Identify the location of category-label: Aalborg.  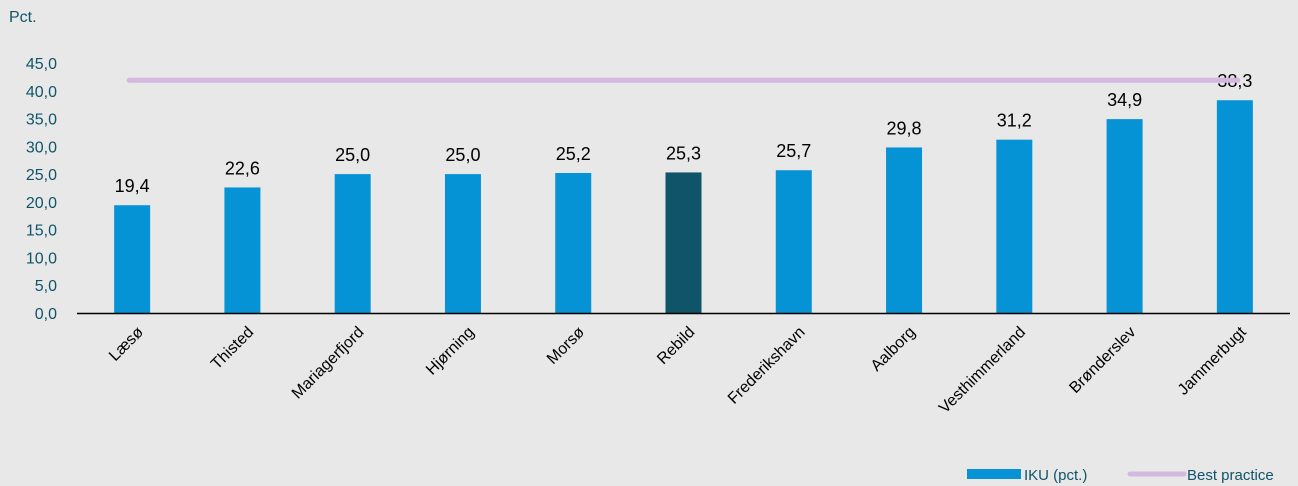
(893, 349).